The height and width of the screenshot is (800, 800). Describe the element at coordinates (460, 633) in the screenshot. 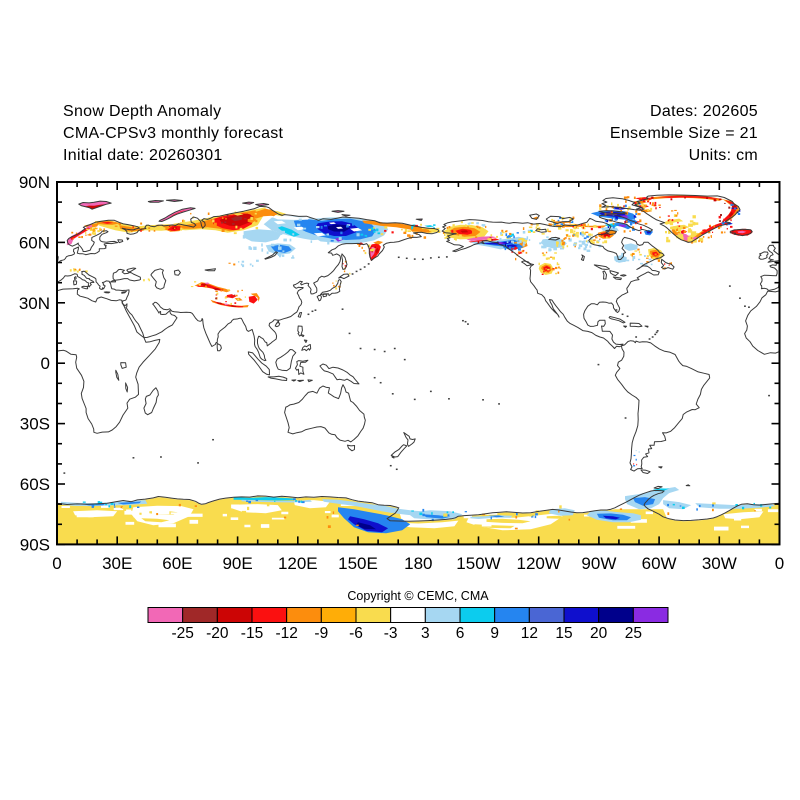

I see `svg-text: 6` at that location.